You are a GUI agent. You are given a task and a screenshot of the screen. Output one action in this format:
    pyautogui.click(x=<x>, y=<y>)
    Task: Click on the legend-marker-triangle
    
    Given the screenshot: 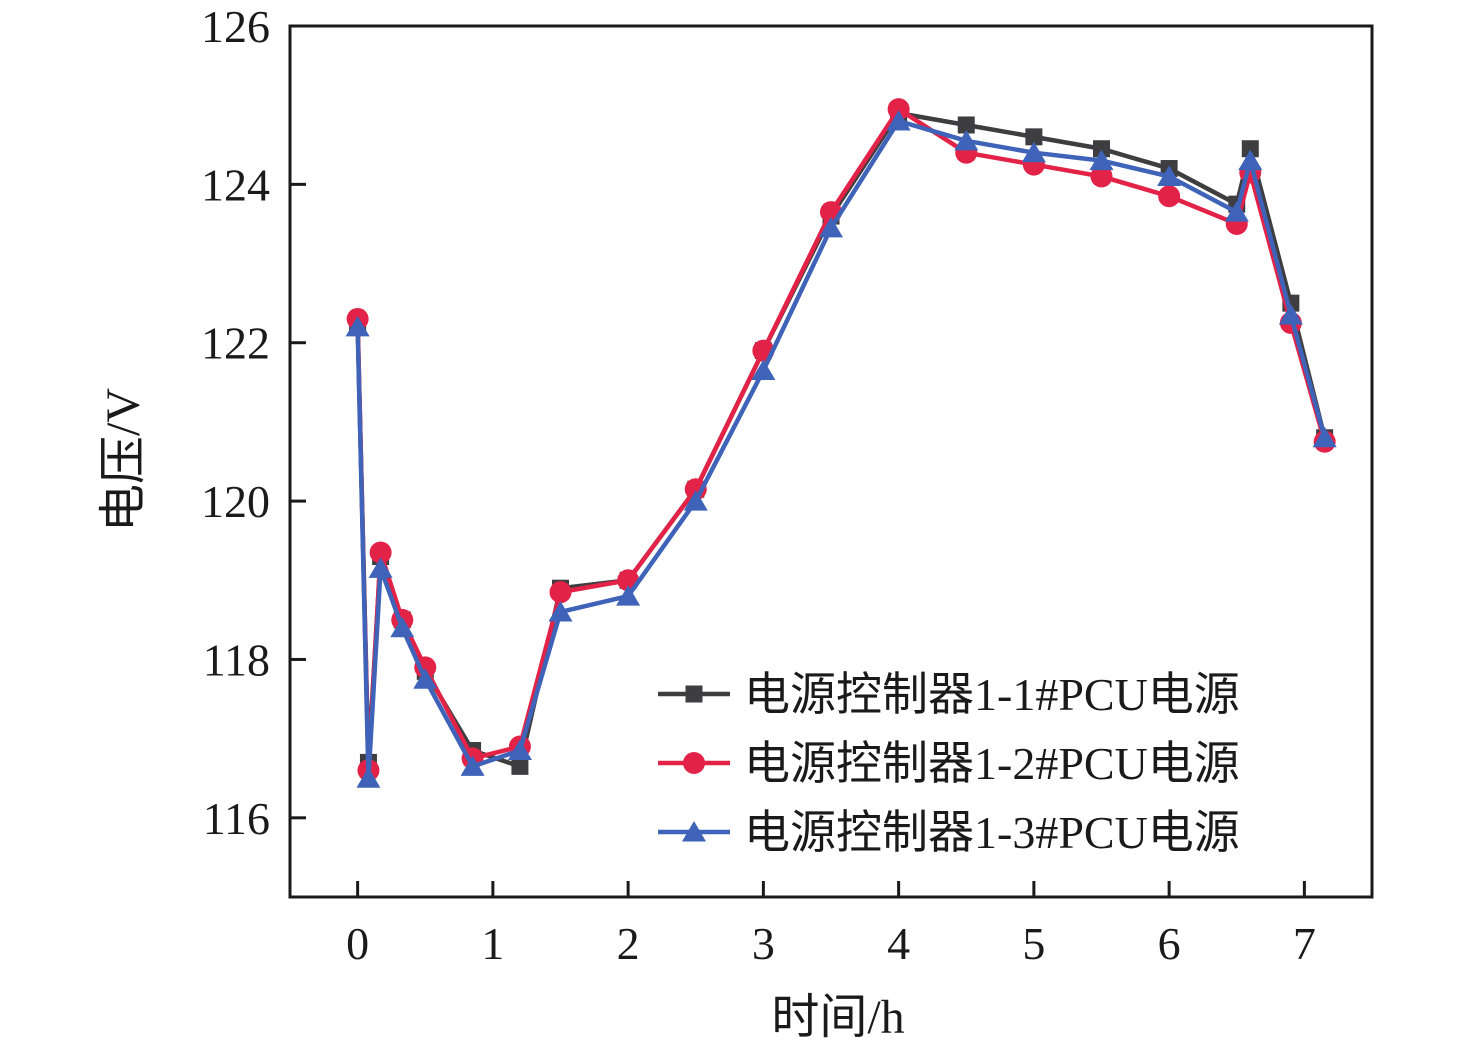 What is the action you would take?
    pyautogui.click(x=694, y=831)
    